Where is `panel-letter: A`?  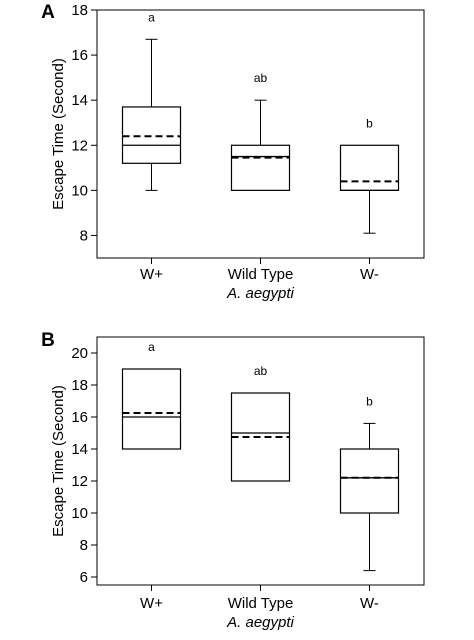
panel-letter: A is located at coordinates (48, 12).